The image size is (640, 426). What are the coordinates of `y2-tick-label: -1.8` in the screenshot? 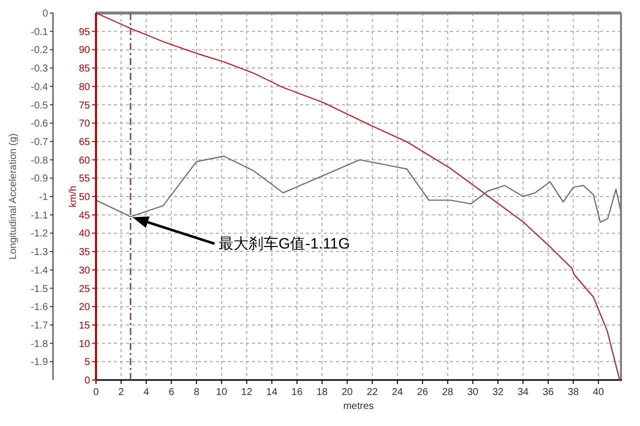 It's located at (39, 344).